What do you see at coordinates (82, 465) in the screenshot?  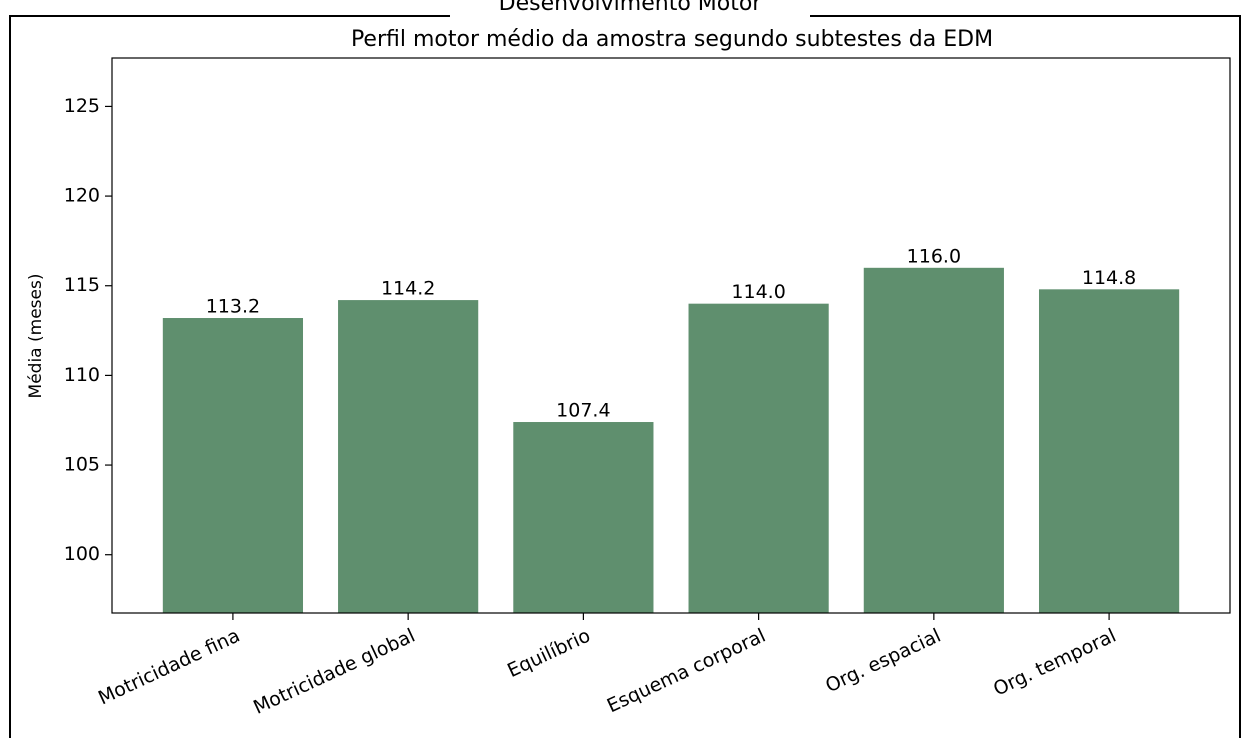 I see `y-tick-label: 105` at bounding box center [82, 465].